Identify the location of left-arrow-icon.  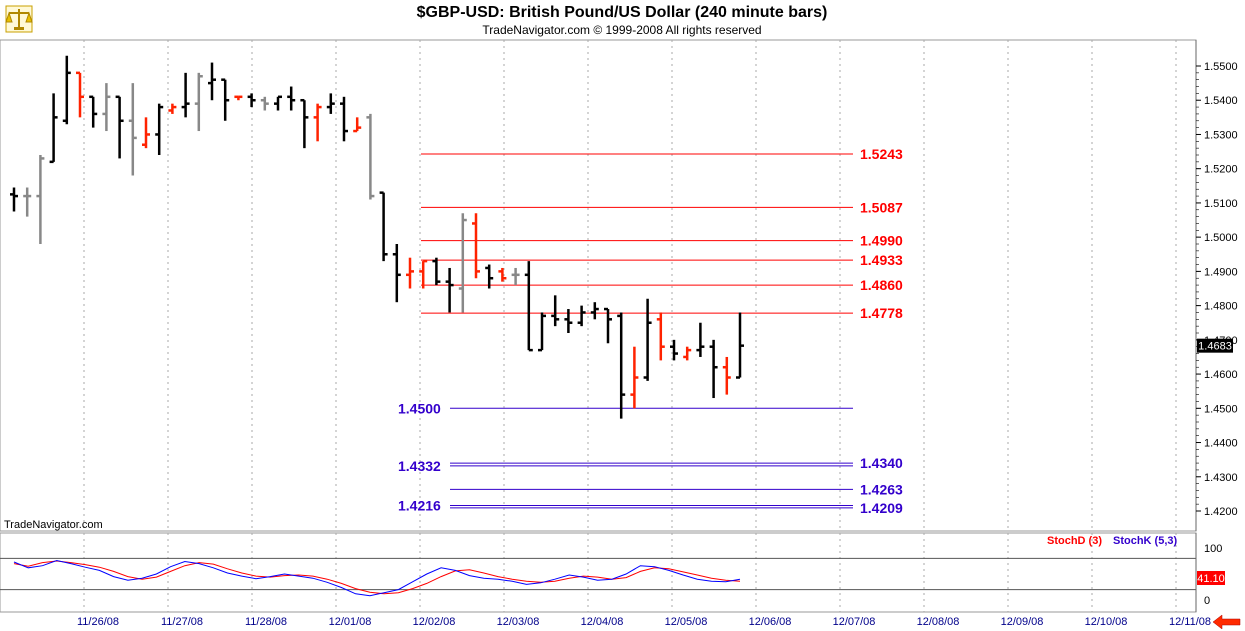
(1226, 622).